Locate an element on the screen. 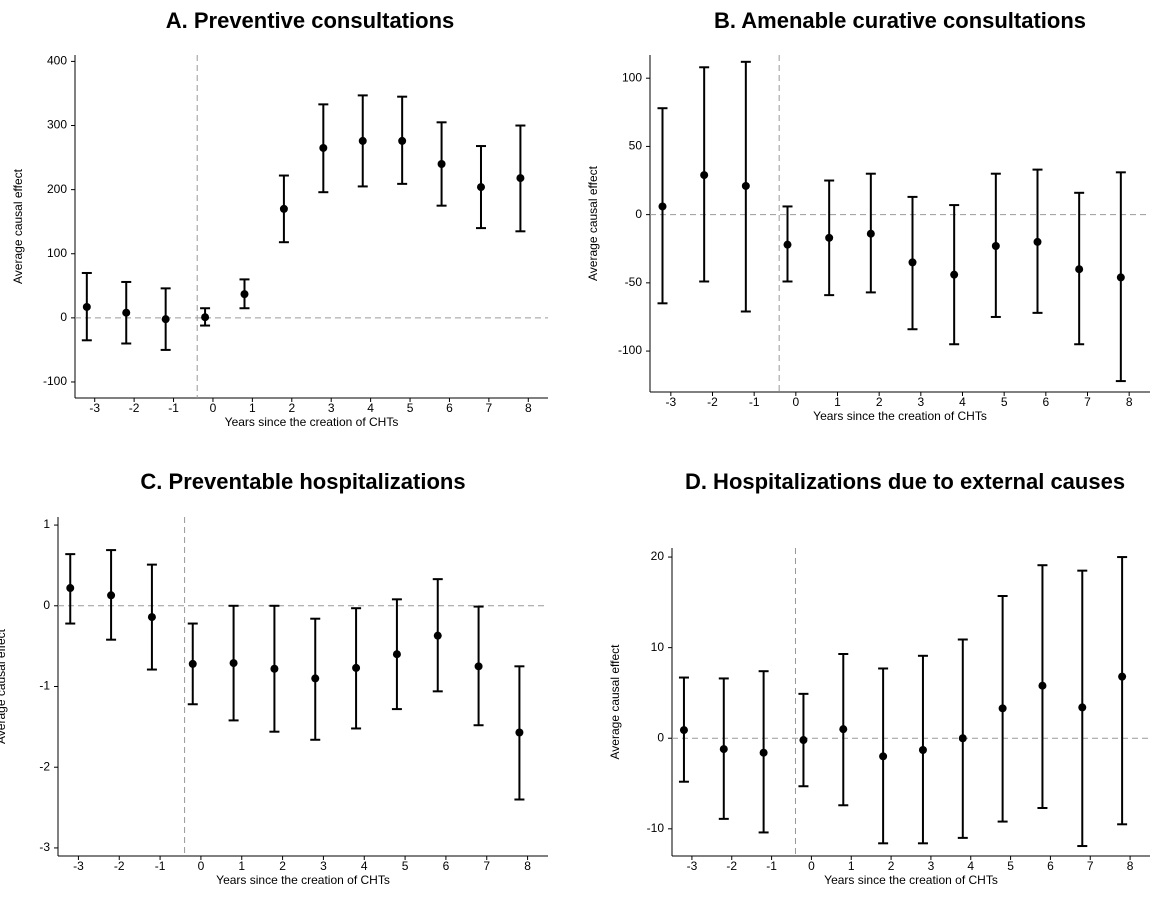 This screenshot has height=899, width=1153. y-tick-label: -1 is located at coordinates (44, 686).